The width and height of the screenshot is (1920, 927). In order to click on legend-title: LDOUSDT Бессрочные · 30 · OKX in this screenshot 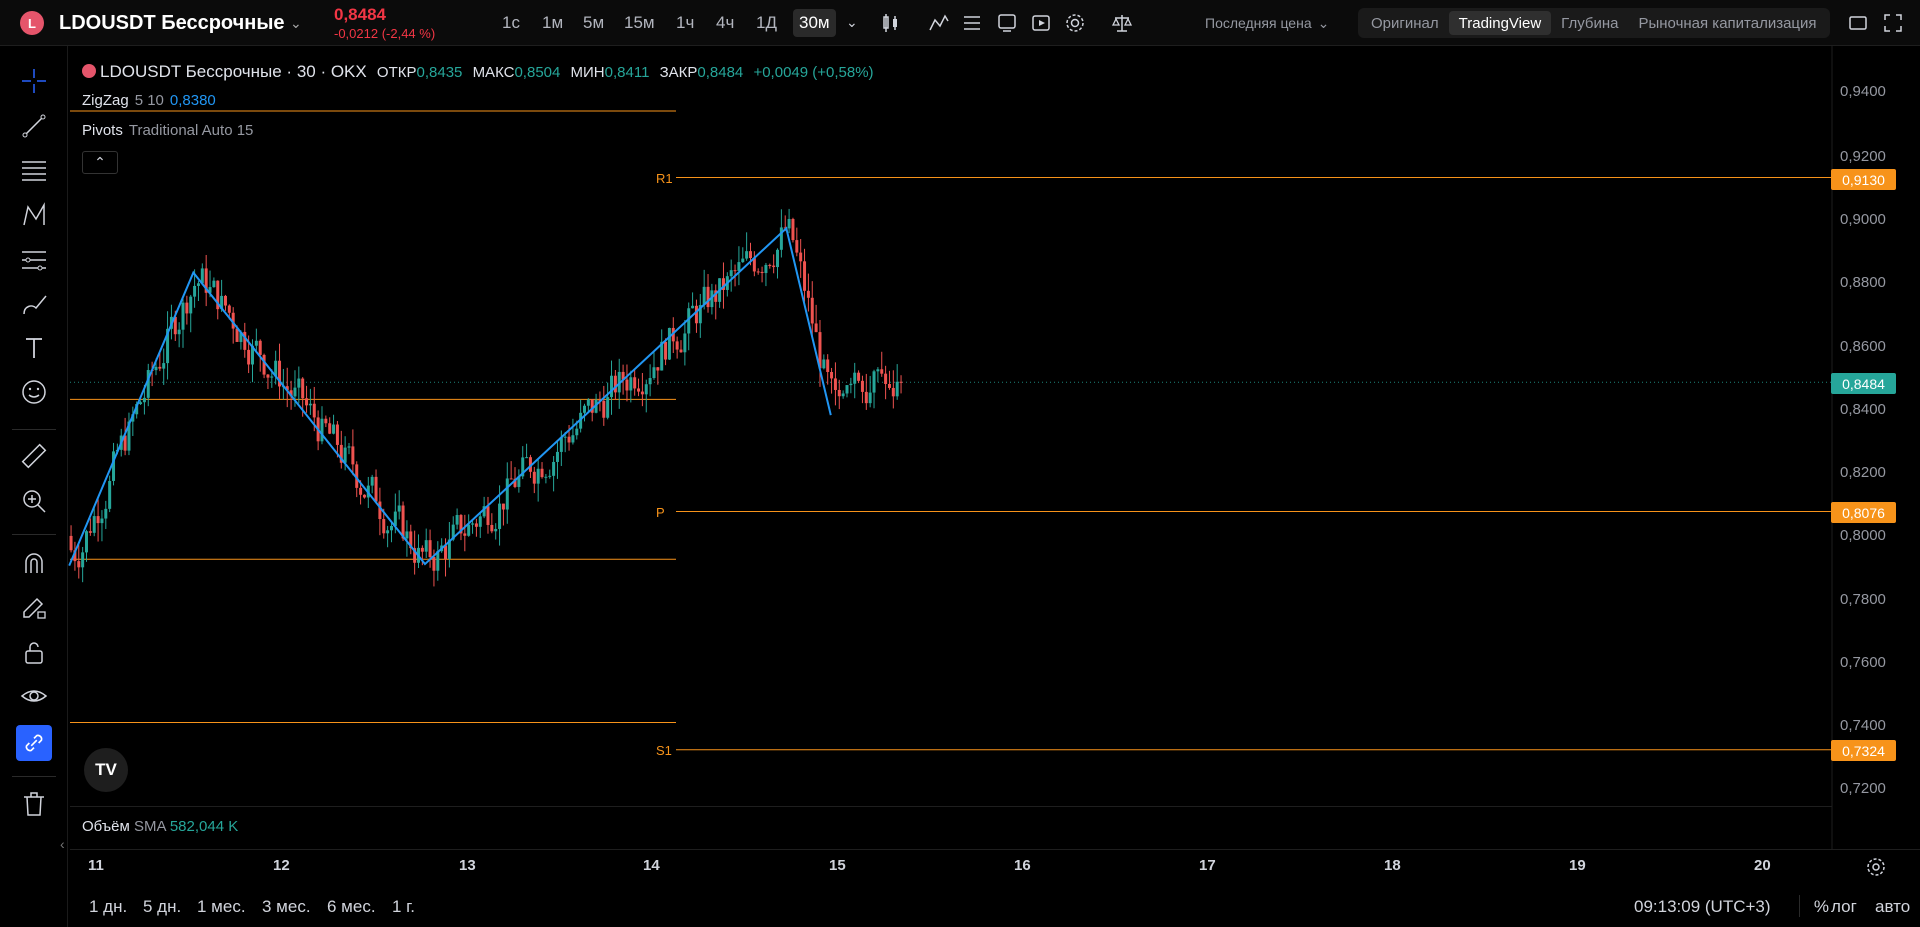, I will do `click(233, 71)`.